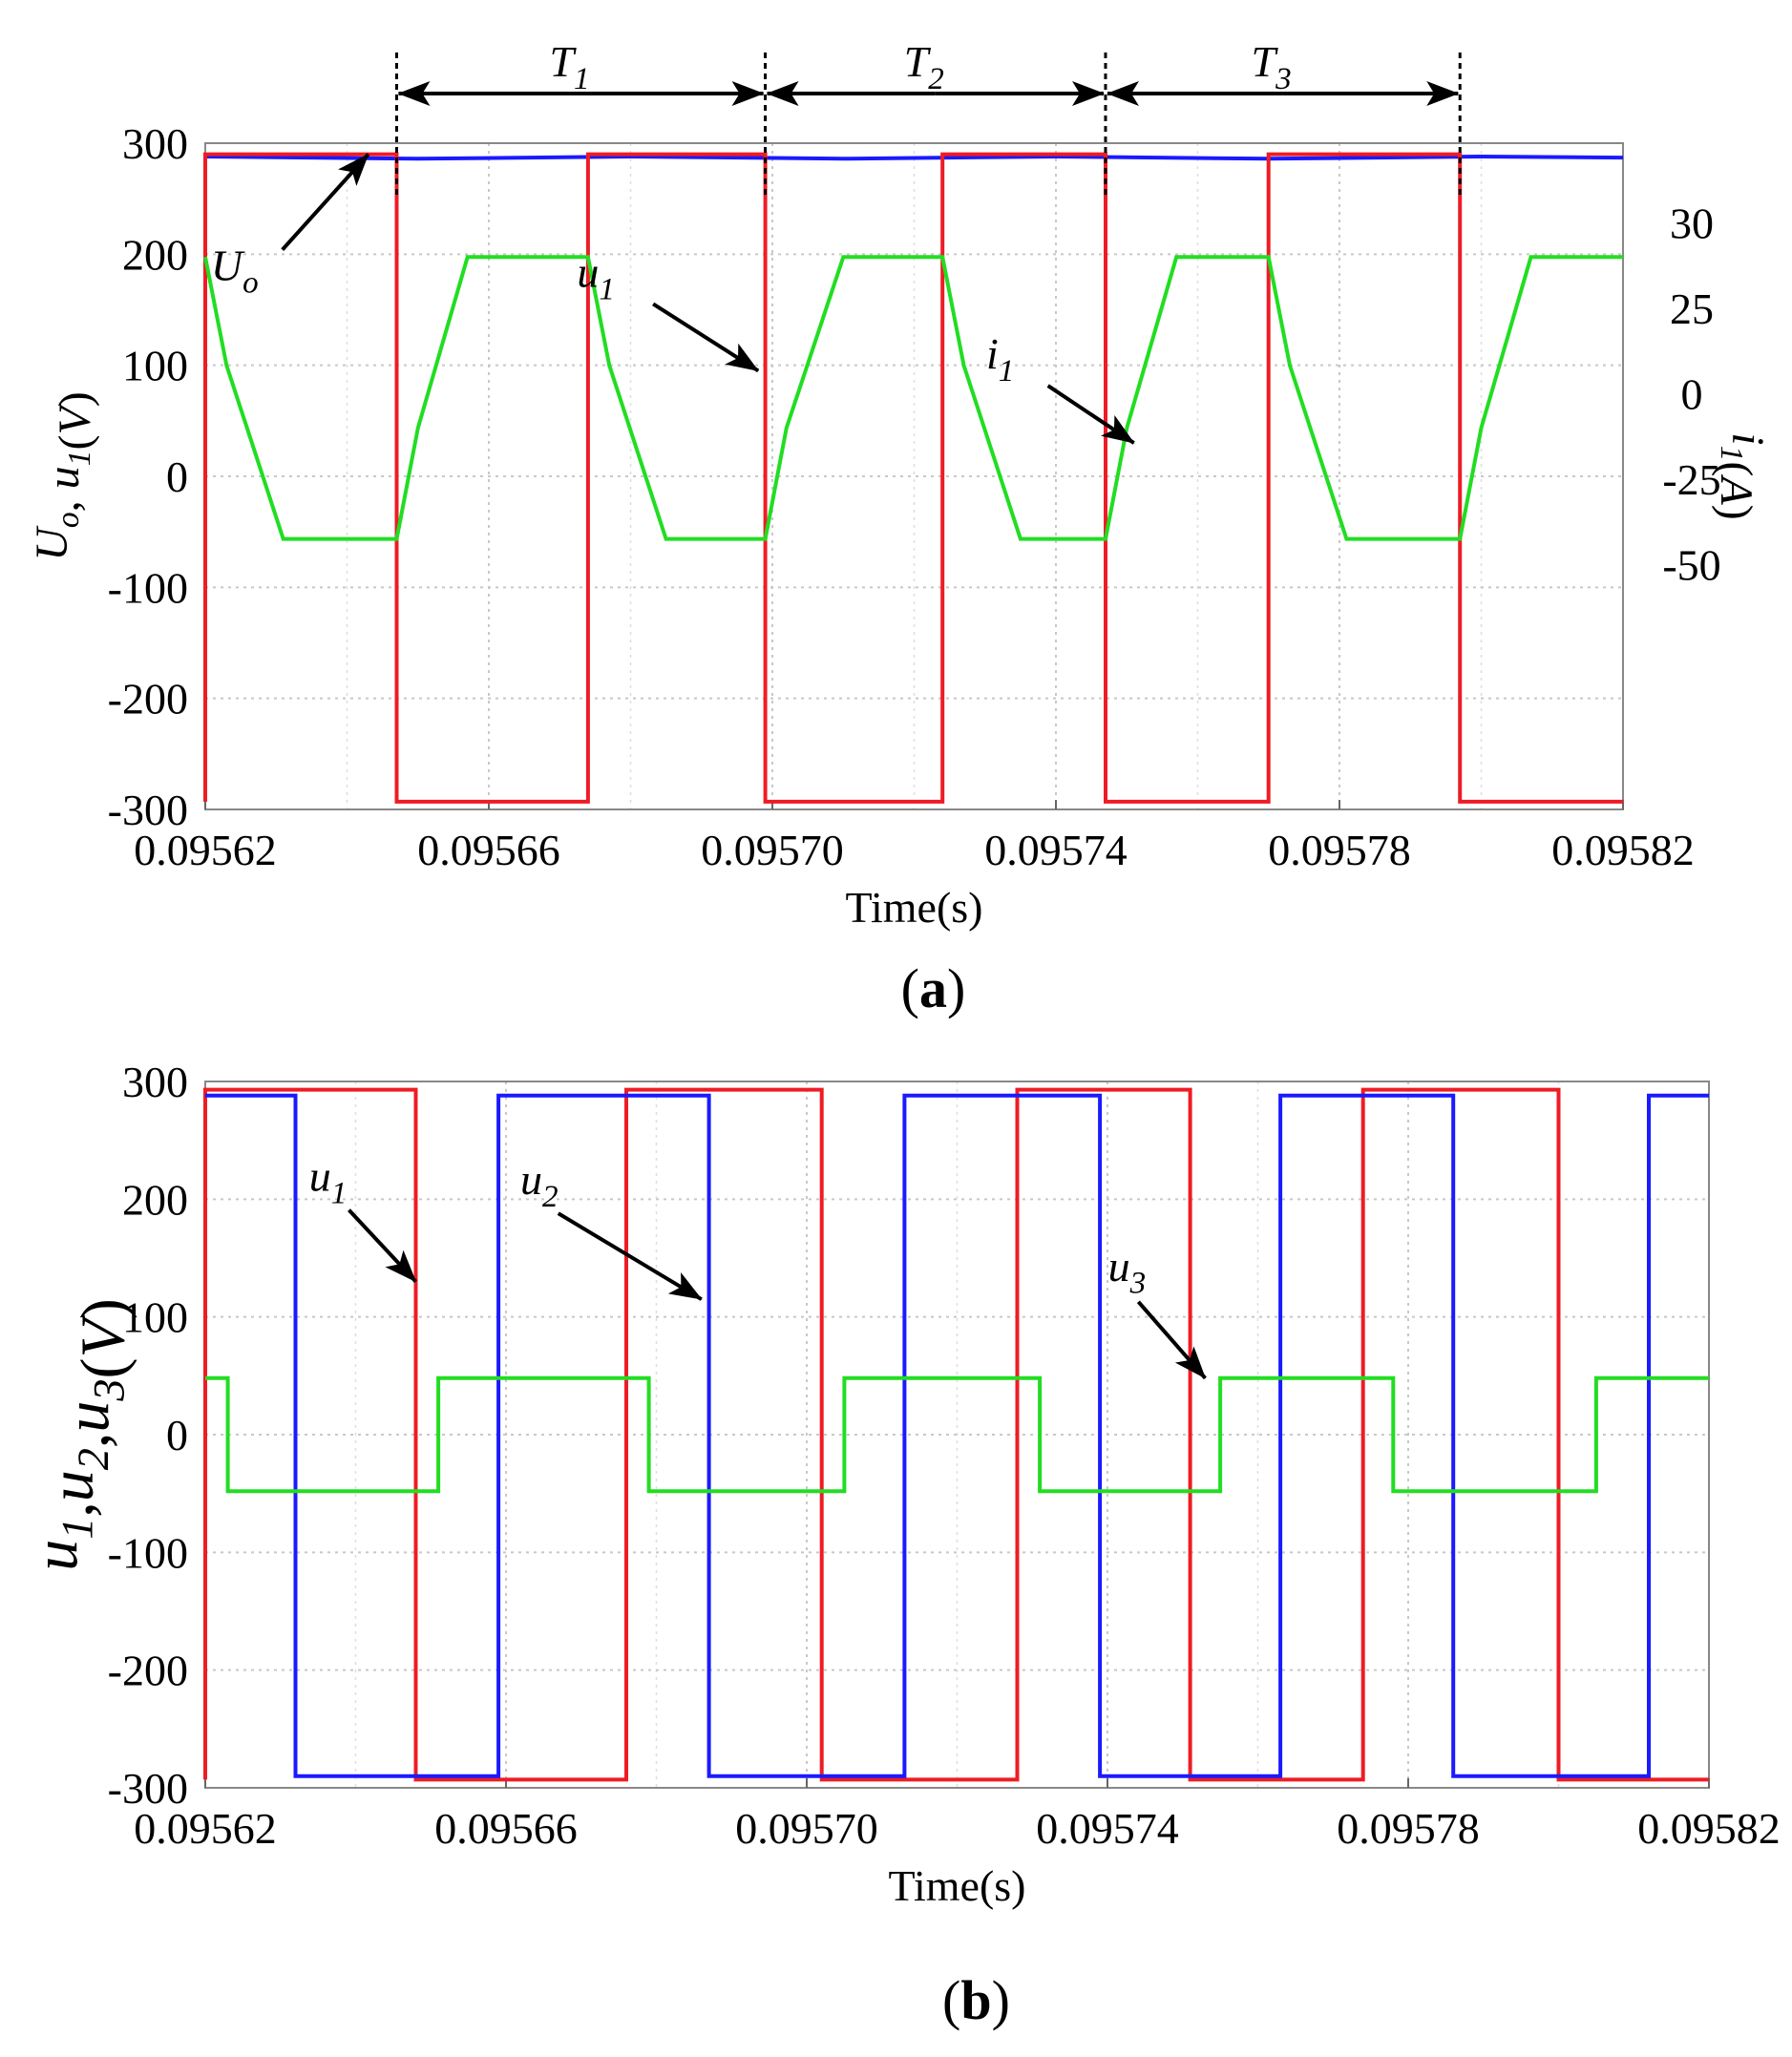 This screenshot has width=1792, height=2057. I want to click on y-right-tick-label: 25, so click(1692, 309).